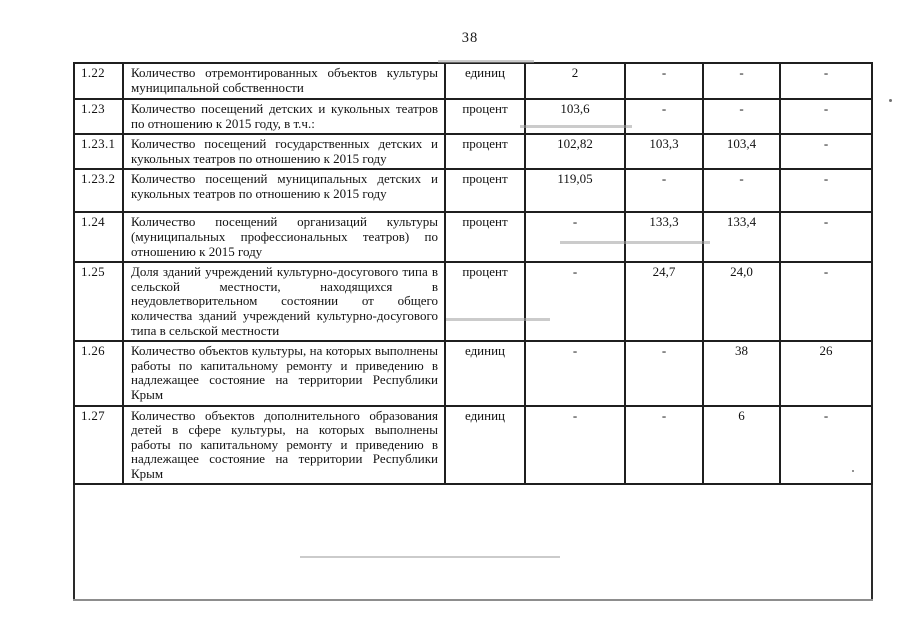  What do you see at coordinates (470, 38) in the screenshot?
I see `page-number: 38` at bounding box center [470, 38].